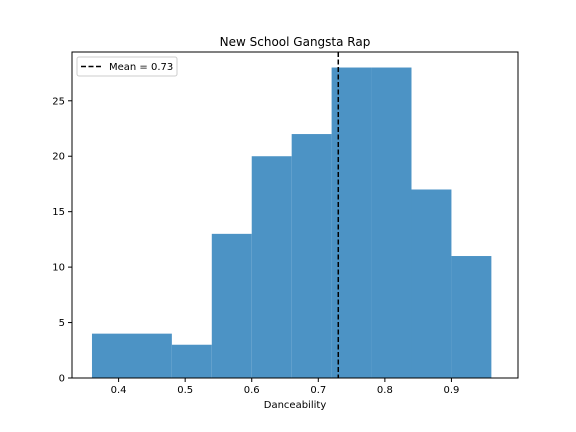 The width and height of the screenshot is (576, 432). What do you see at coordinates (451, 390) in the screenshot?
I see `x-tick-label: 0.9` at bounding box center [451, 390].